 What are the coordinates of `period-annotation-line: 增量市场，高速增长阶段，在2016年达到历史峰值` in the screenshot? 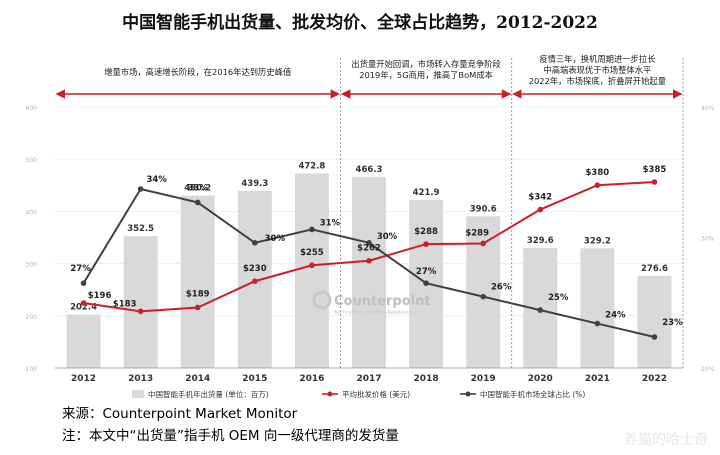 It's located at (197, 72).